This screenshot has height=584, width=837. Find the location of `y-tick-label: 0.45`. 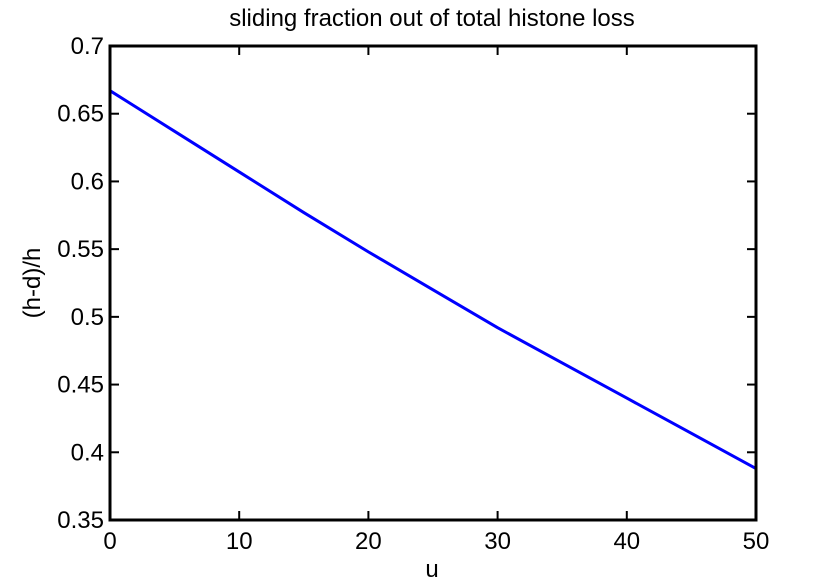

y-tick-label: 0.45 is located at coordinates (80, 385).